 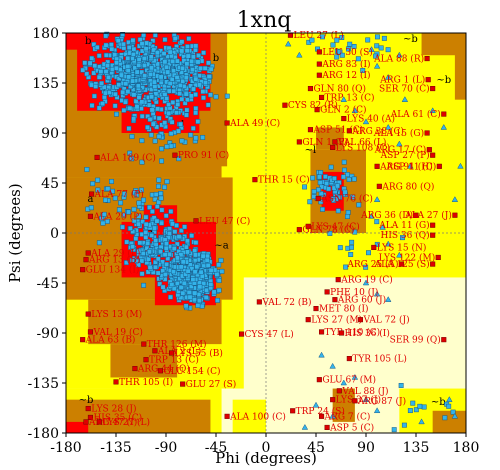 What do you see at coordinates (377, 37) in the screenshot?
I see `residue-point-1921` at bounding box center [377, 37].